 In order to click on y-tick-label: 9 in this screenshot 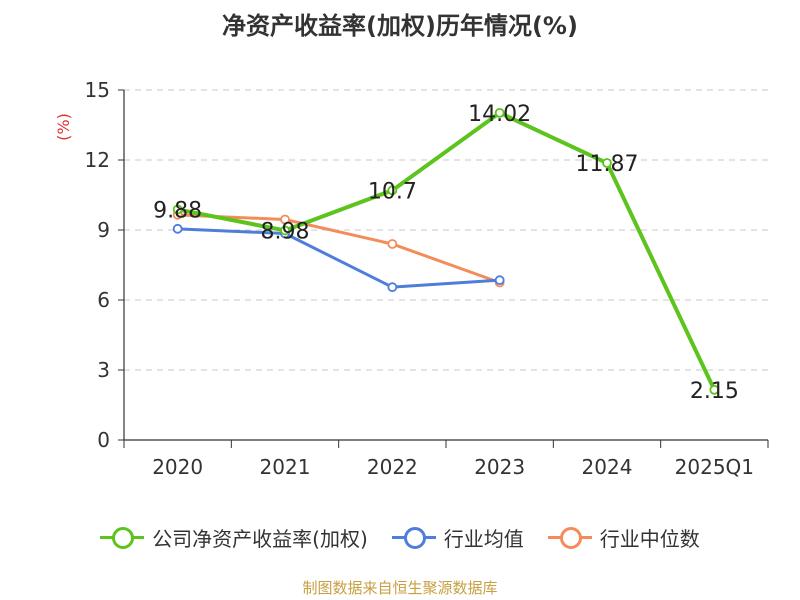, I will do `click(103, 230)`.